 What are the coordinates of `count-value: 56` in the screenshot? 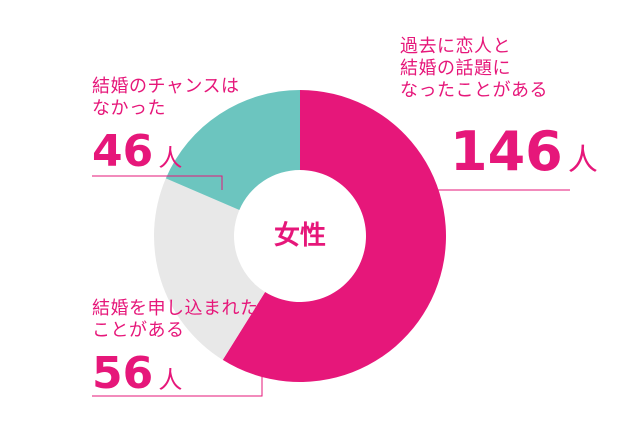 It's located at (123, 373).